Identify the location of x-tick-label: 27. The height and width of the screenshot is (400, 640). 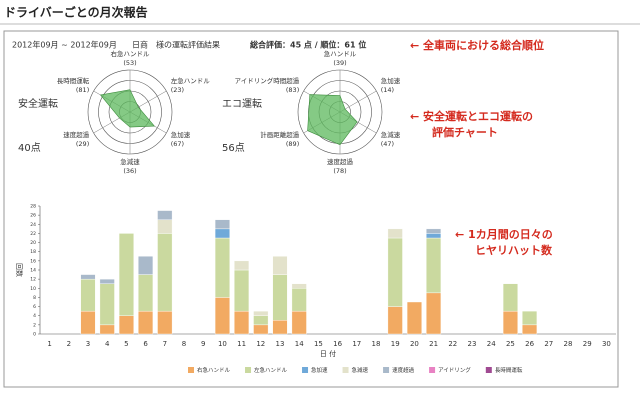
(548, 344).